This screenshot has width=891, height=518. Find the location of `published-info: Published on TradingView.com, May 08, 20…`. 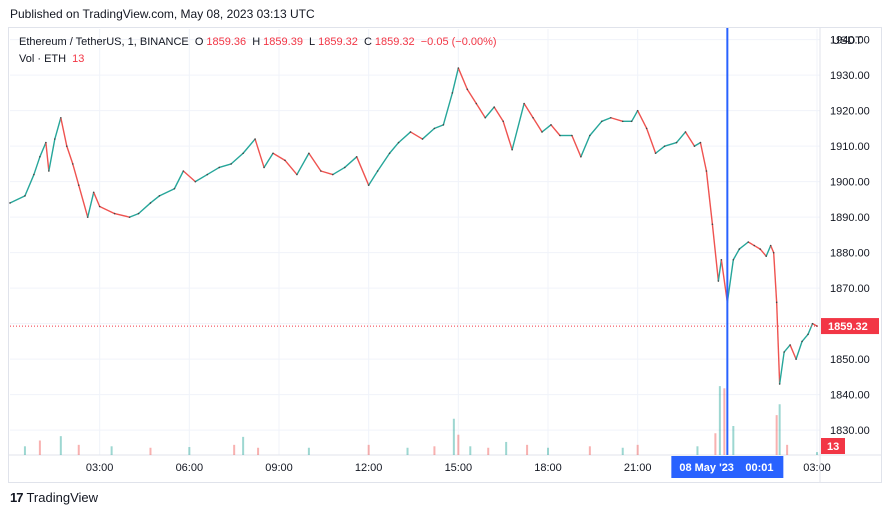

published-info: Published on TradingView.com, May 08, 20… is located at coordinates (162, 14).